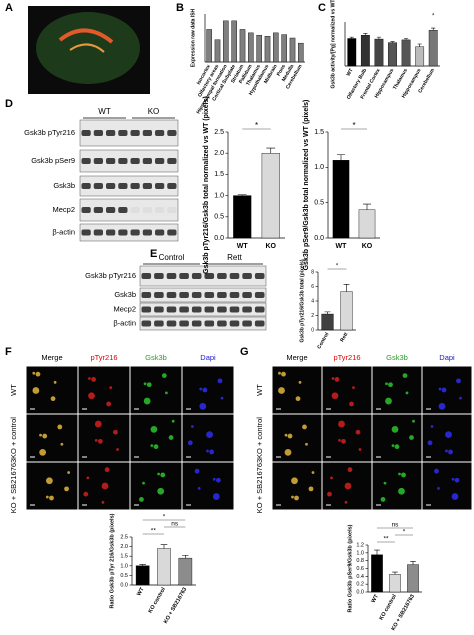  What do you see at coordinates (433, 17) in the screenshot?
I see `significance-label: *` at bounding box center [433, 17].